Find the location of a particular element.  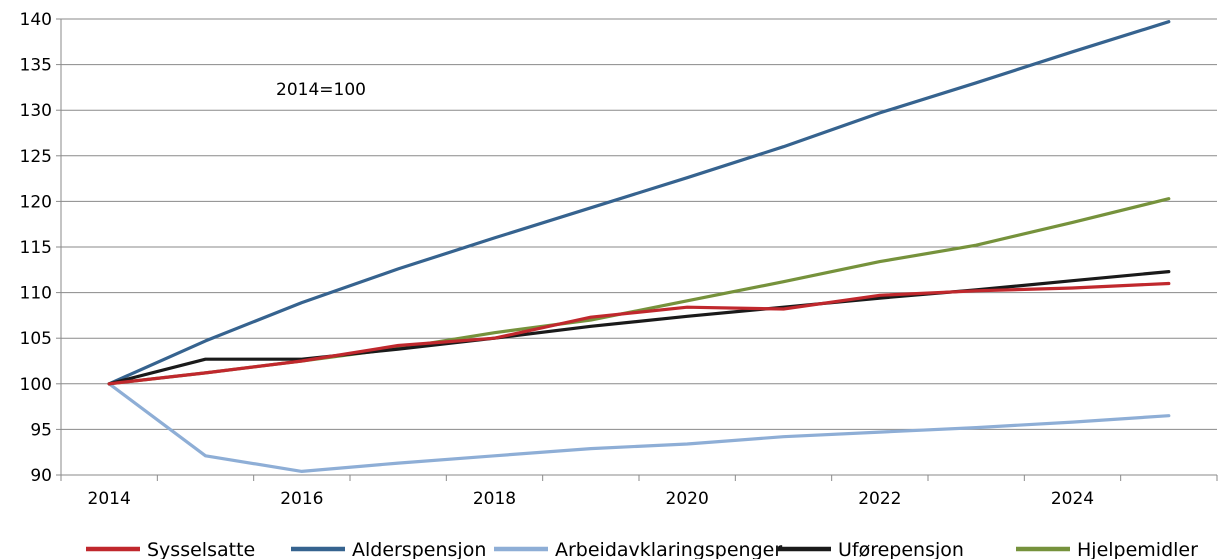

y-tick-label-105: 105 is located at coordinates (36, 339).